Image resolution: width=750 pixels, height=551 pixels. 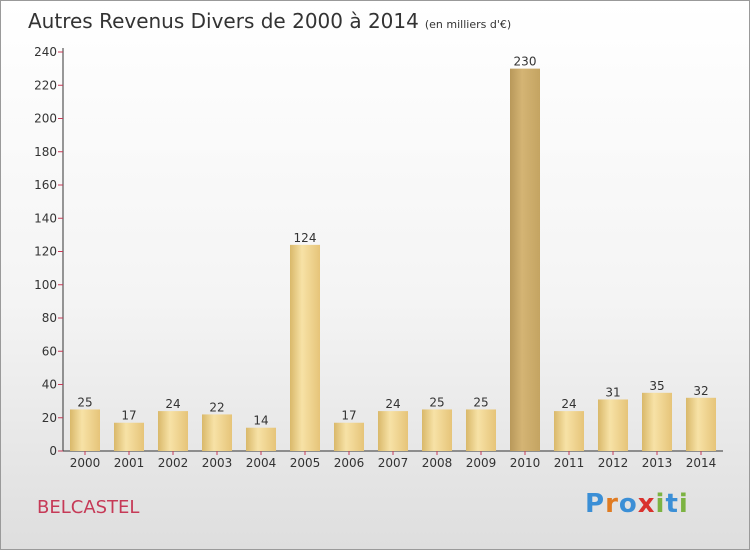 I want to click on y-tick-label: 100, so click(x=45, y=285).